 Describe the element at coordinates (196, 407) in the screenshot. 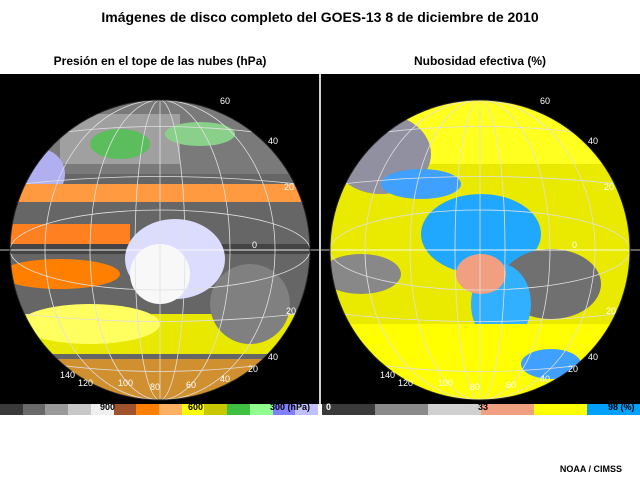

I see `pressure-scale-label: 600` at that location.